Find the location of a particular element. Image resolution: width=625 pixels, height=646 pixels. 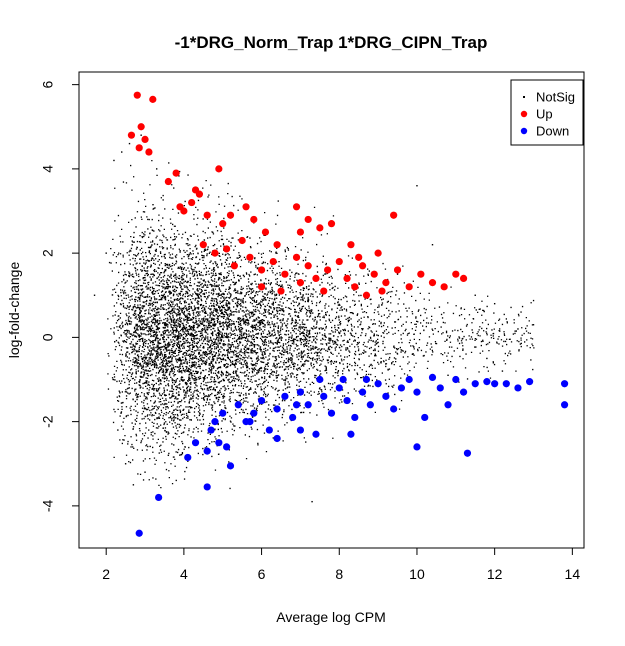

chart-title: -1*DRG_Norm_Trap 1*DRG_CIPN_Trap is located at coordinates (331, 42).